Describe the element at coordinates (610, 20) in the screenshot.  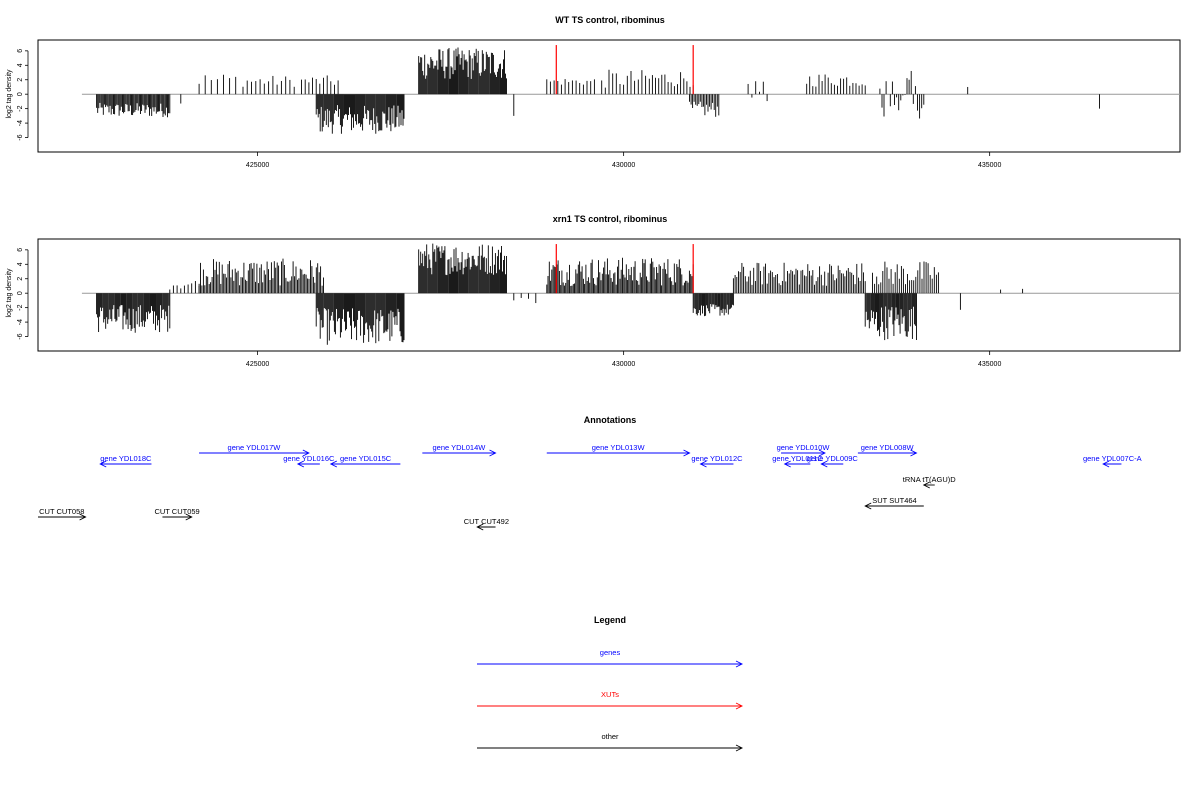
I see `wt-track-title: WT TS control, ribominus` at that location.